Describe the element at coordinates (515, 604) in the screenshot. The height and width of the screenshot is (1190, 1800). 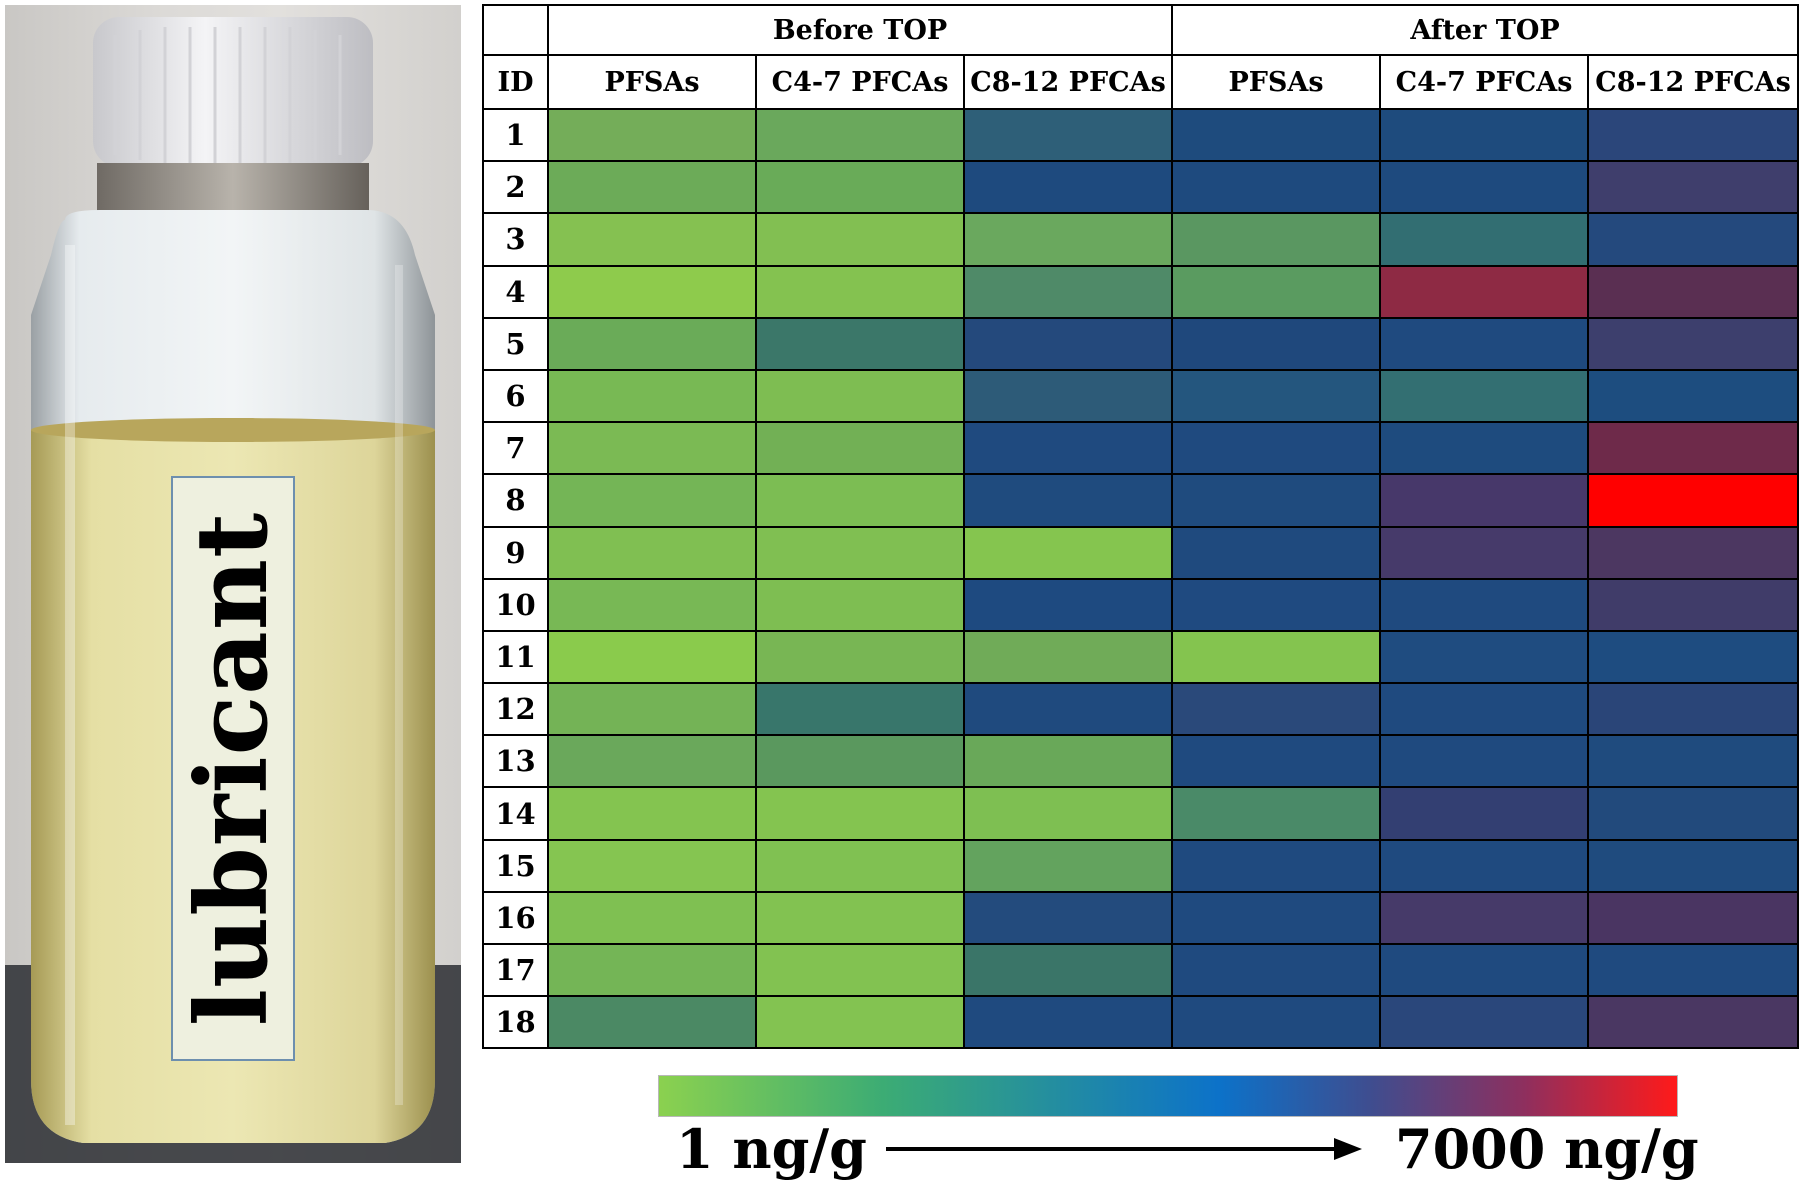
I see `row-id-label: 10` at that location.